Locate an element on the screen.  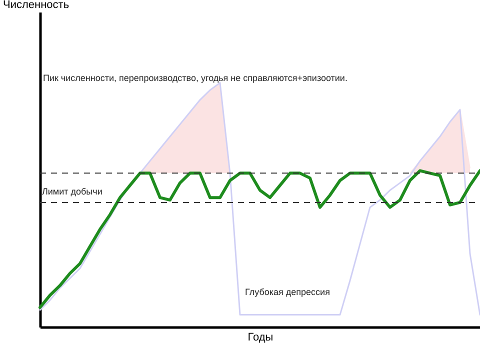
annotation: Пик численности, перепроизводство, угодья не справляются+эпизоотии. is located at coordinates (195, 78).